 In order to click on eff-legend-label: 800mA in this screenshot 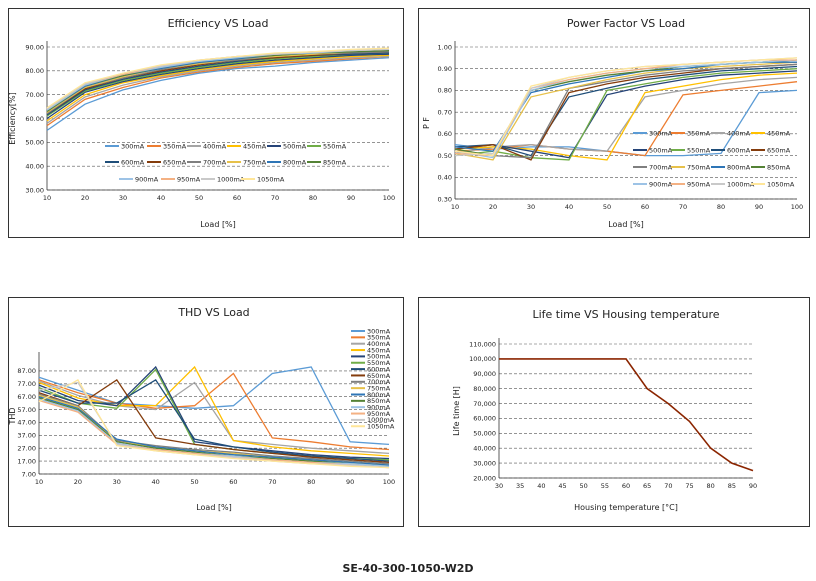, I will do `click(295, 162)`.